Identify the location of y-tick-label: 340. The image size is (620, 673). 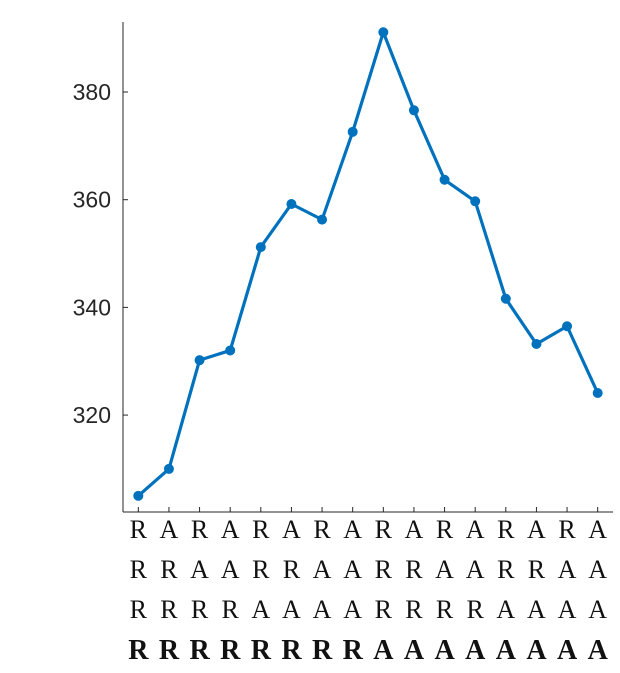
(92, 307).